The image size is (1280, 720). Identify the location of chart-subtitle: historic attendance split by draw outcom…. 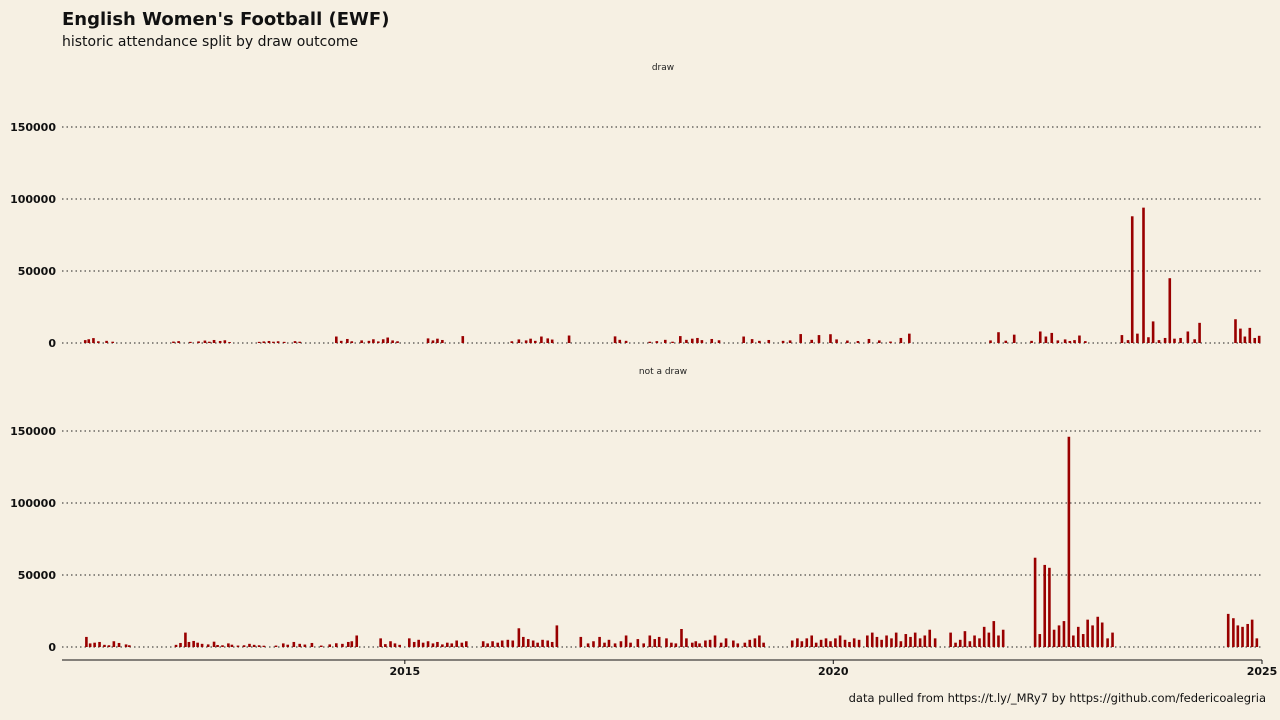
(210, 42).